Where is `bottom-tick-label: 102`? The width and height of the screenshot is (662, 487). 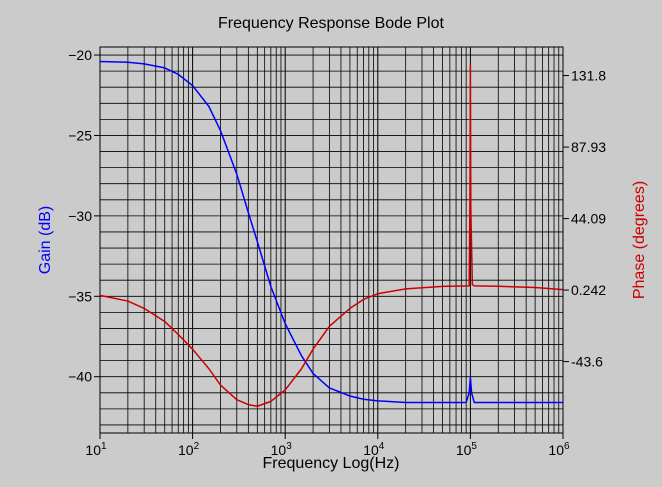 bottom-tick-label: 102 is located at coordinates (189, 449).